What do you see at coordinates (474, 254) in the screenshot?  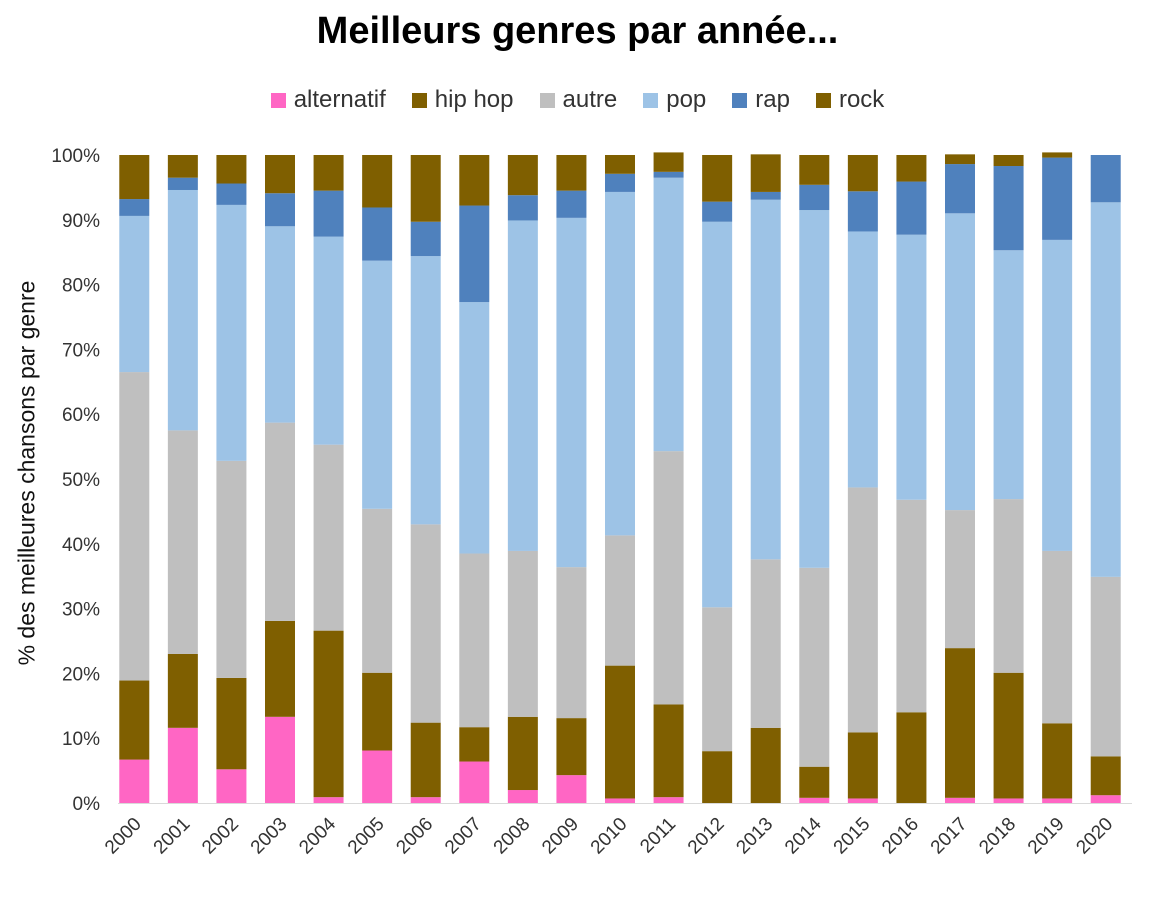 I see `bar-segment-rap-2007` at bounding box center [474, 254].